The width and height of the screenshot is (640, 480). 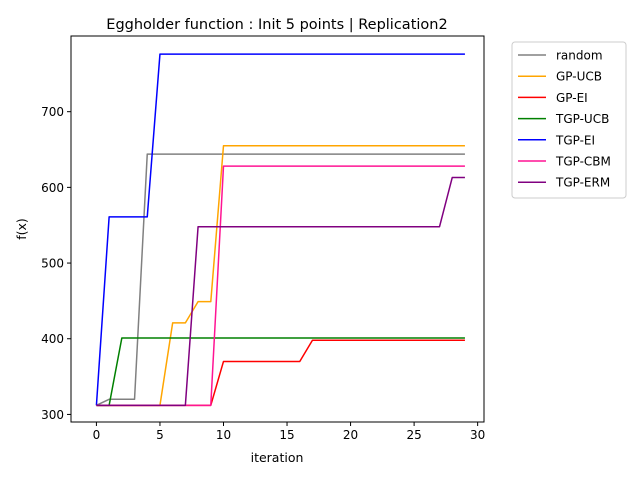 I want to click on y-tick-label: 700, so click(x=52, y=112).